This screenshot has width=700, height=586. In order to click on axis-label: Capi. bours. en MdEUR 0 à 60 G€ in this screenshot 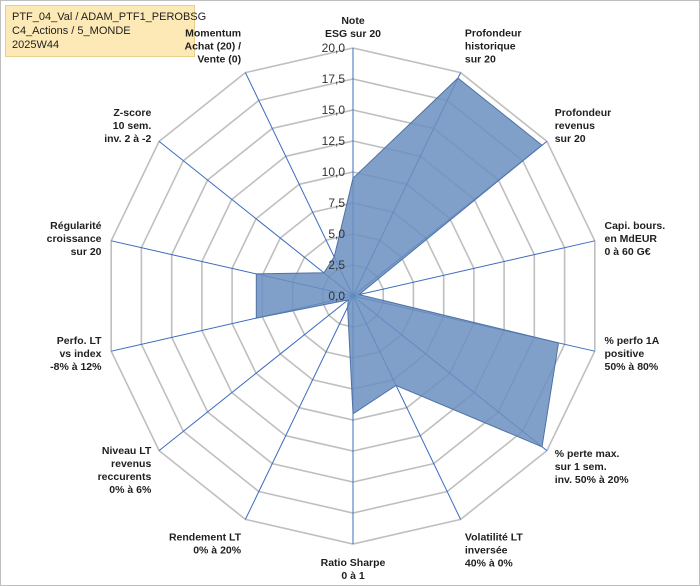, I will do `click(635, 239)`.